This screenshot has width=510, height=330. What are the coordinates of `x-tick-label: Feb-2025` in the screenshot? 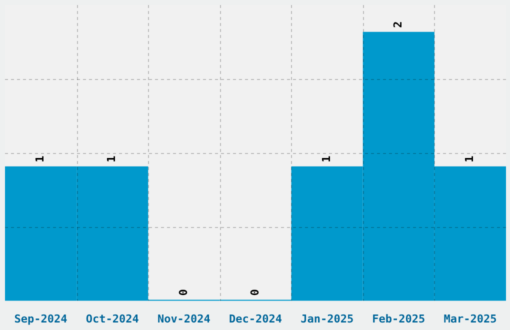 It's located at (399, 319).